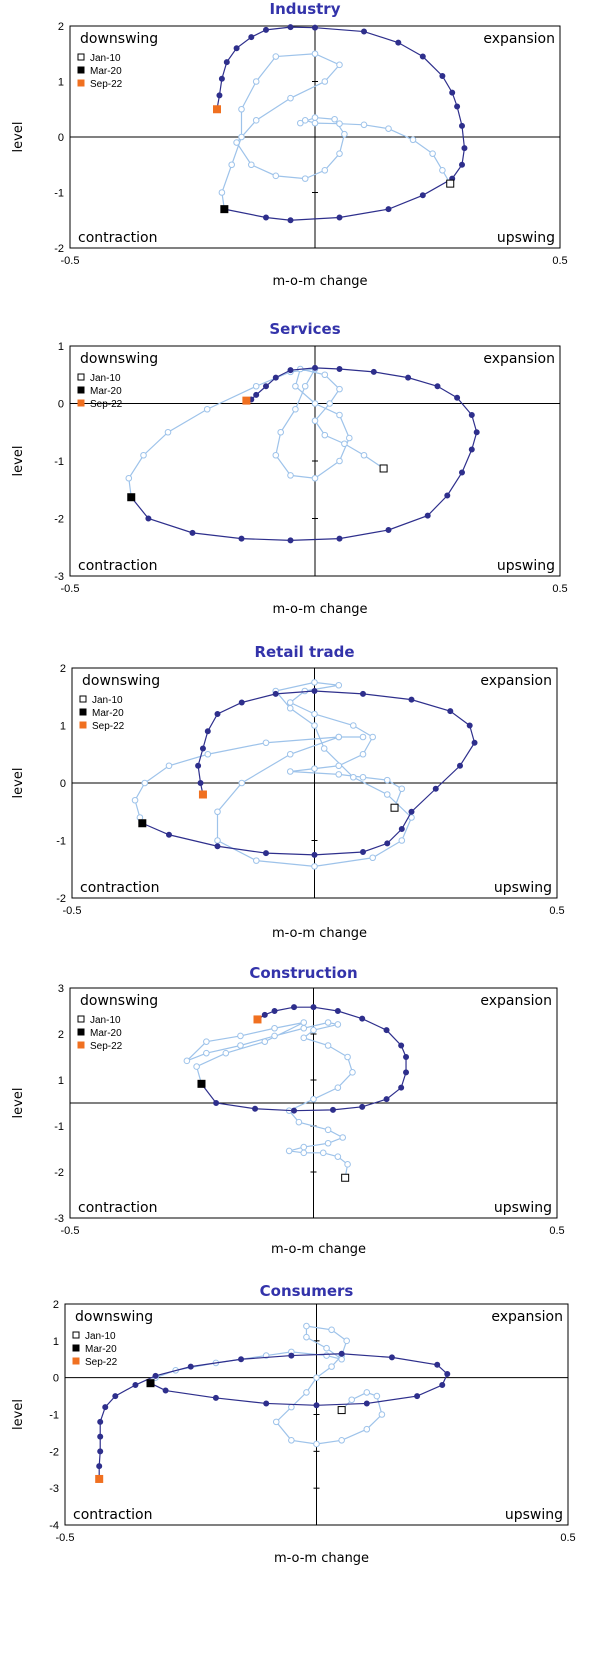 The height and width of the screenshot is (1667, 606). What do you see at coordinates (59, 577) in the screenshot?
I see `y-tick-label: -3` at bounding box center [59, 577].